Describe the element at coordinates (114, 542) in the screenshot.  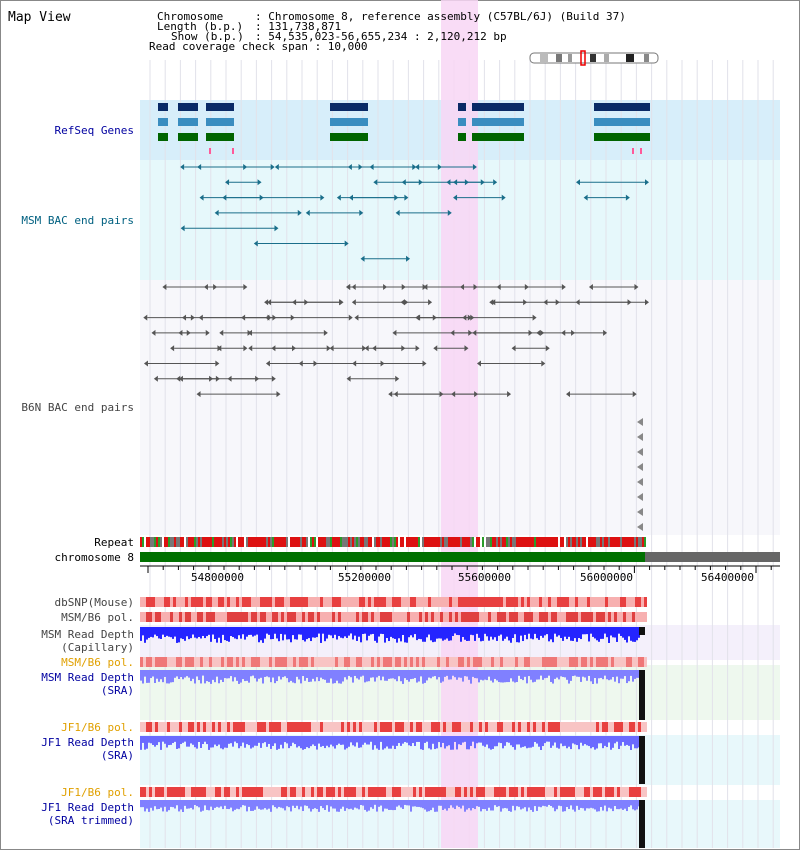
I see `track-label-repeat: Repeat` at that location.